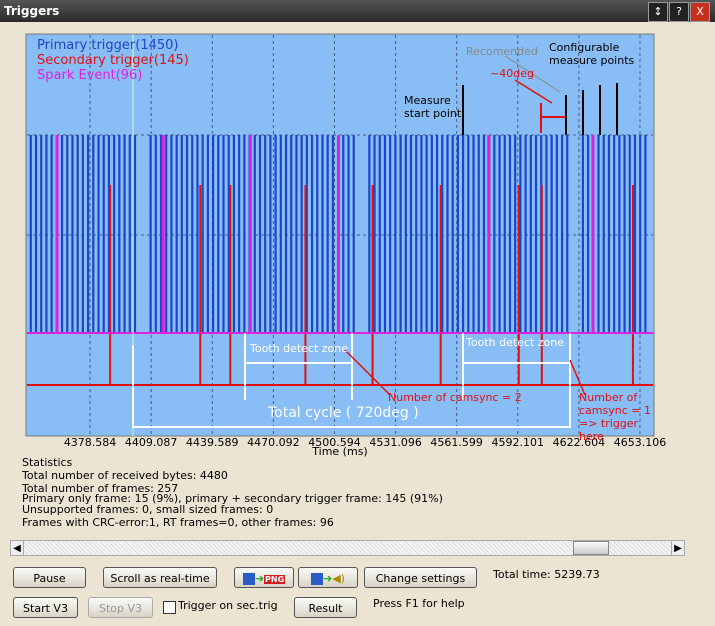 Image resolution: width=715 pixels, height=626 pixels. I want to click on stat-line: Total number of frames: 257, so click(100, 488).